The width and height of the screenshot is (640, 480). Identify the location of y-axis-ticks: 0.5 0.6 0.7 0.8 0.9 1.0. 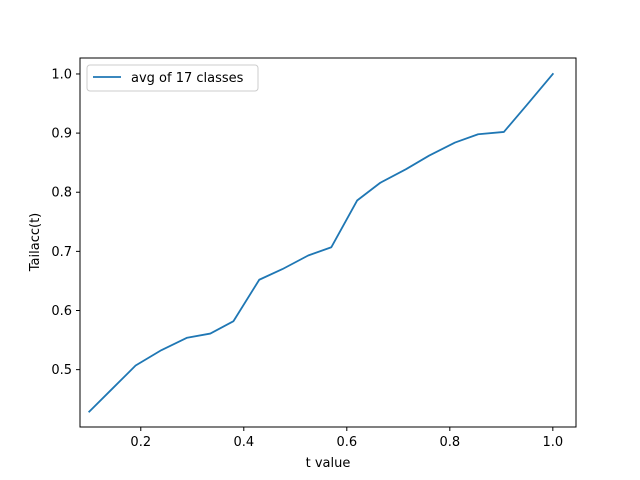
(65, 222).